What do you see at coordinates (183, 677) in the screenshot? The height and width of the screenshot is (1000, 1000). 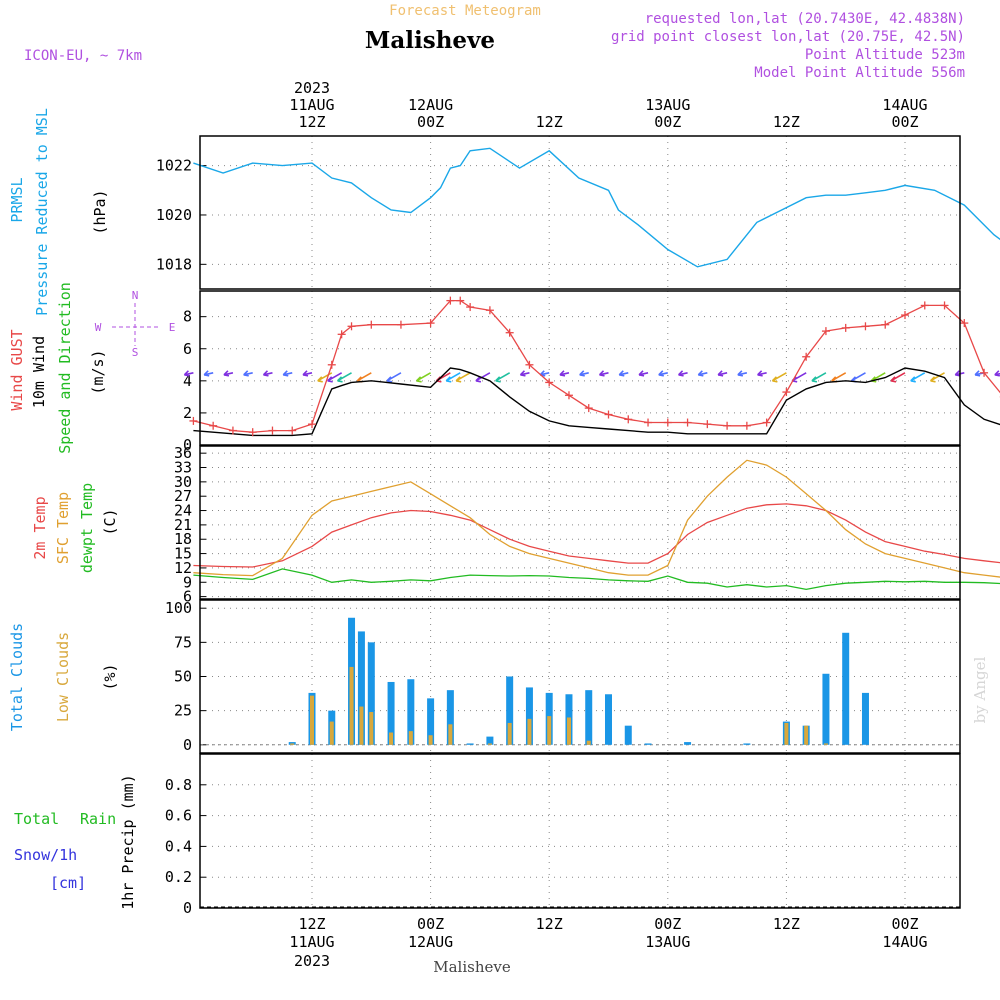 I see `y-tick-label: 50` at bounding box center [183, 677].